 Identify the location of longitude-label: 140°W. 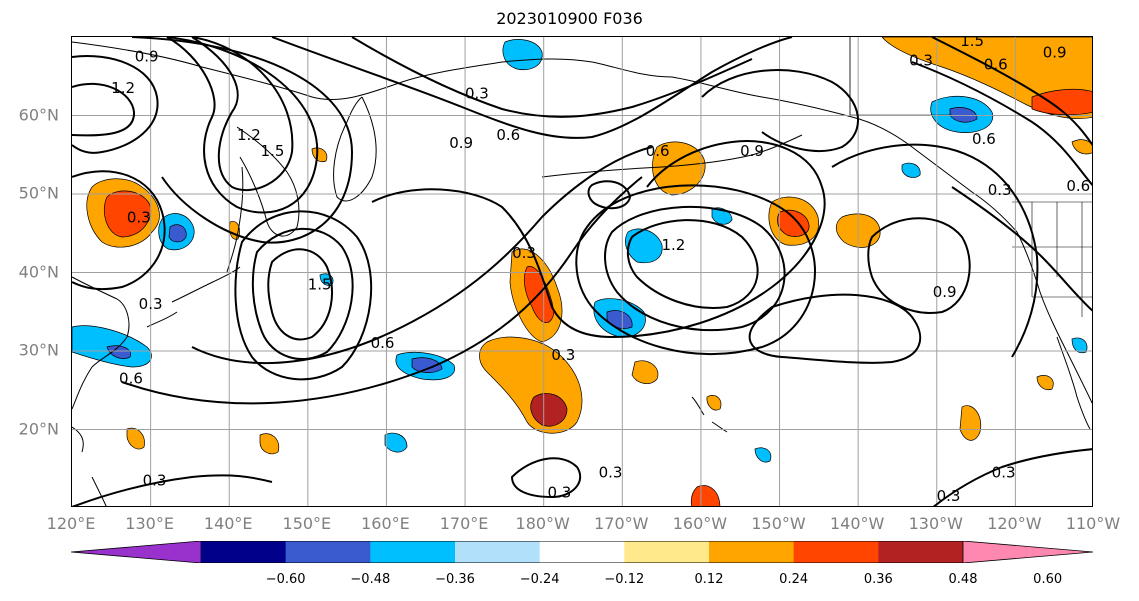
(857, 523).